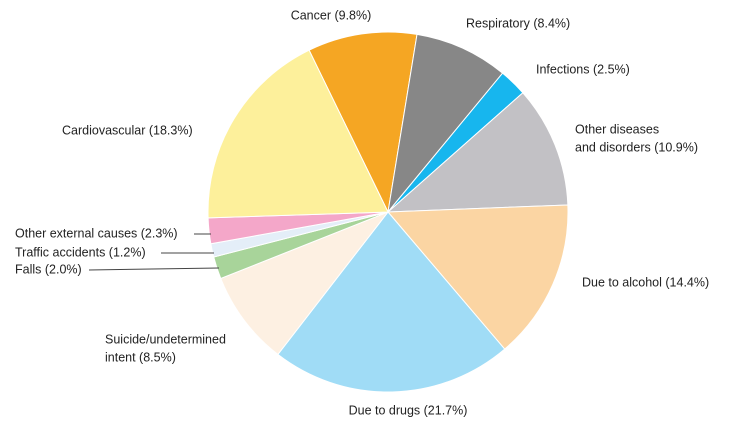 The image size is (732, 421). What do you see at coordinates (617, 129) in the screenshot?
I see `slice-label: Other diseases` at bounding box center [617, 129].